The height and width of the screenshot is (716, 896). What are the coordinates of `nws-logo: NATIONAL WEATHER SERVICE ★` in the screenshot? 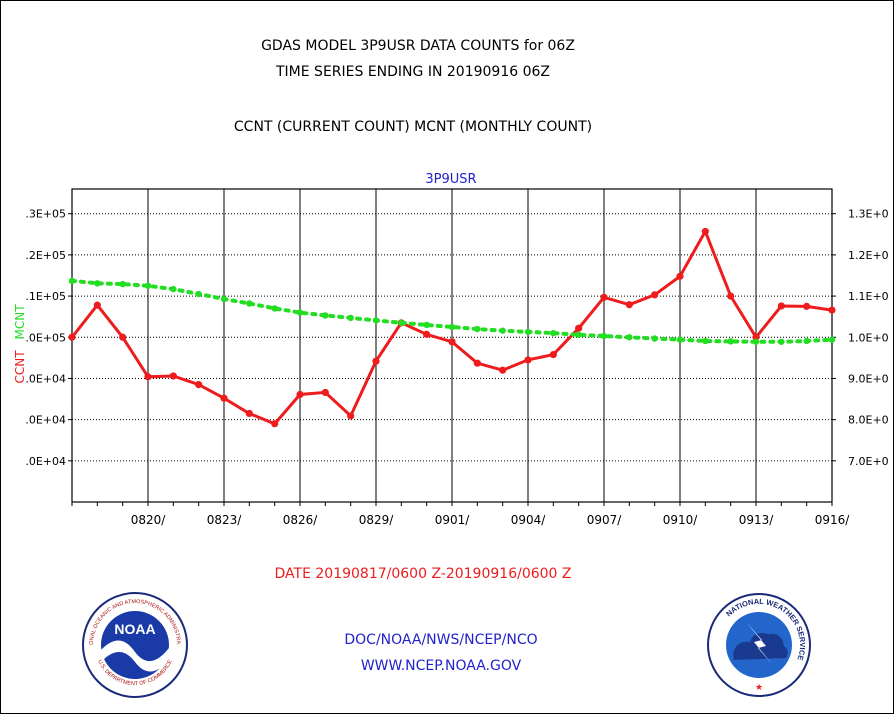 It's located at (759, 645).